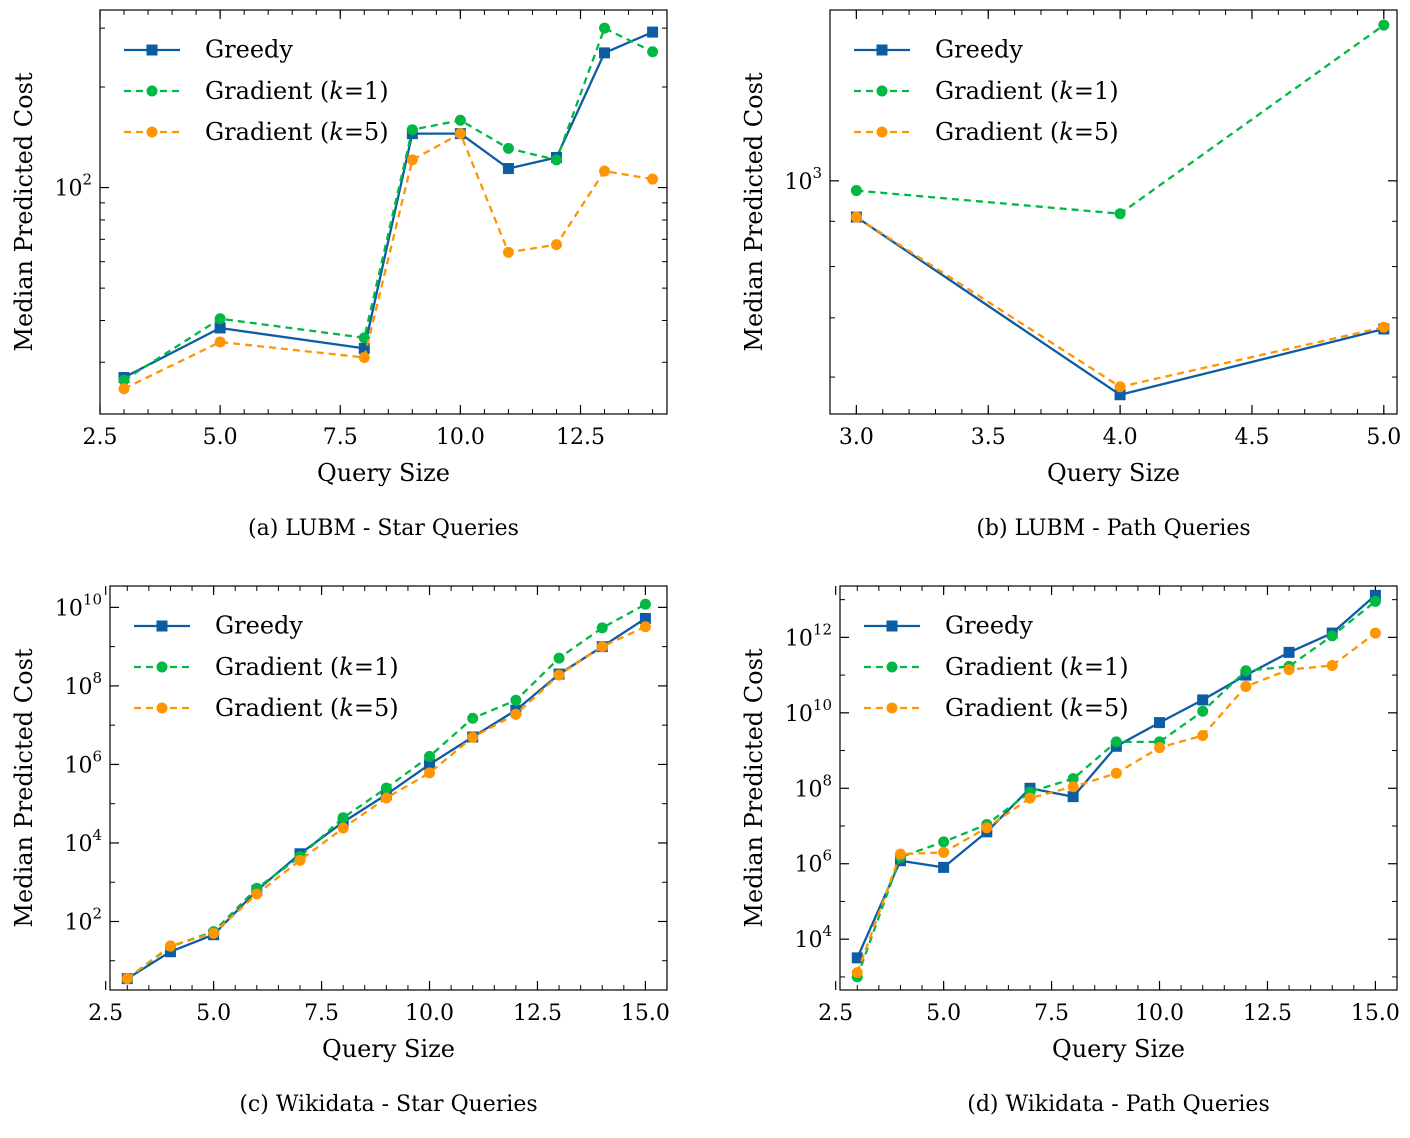  I want to click on series-greedy, so click(1120, 306).